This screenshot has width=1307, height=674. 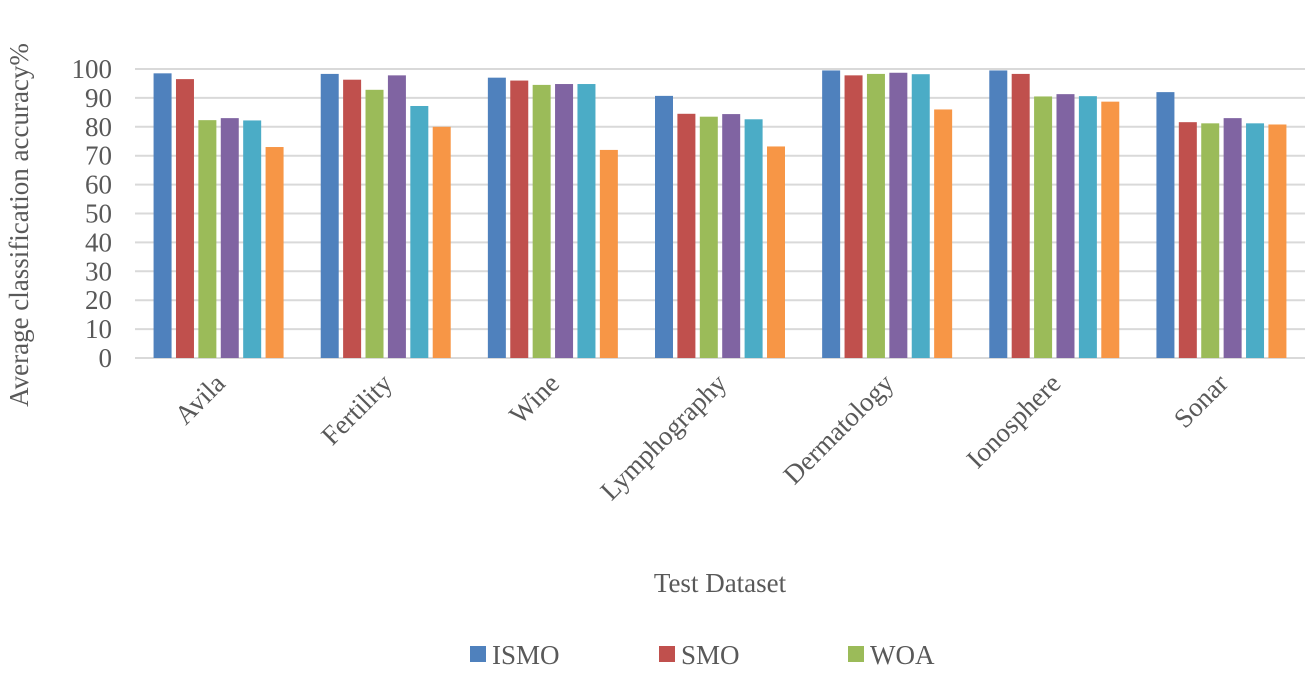 What do you see at coordinates (853, 216) in the screenshot?
I see `bar-dermatology-smo` at bounding box center [853, 216].